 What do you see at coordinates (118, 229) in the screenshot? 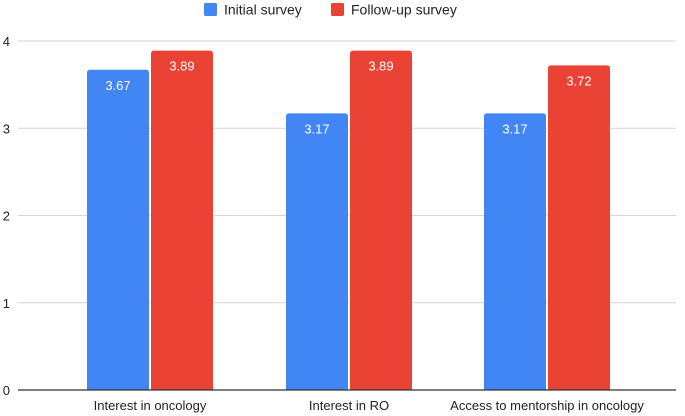
I see `bar-initial-survey-interest-in-oncology` at bounding box center [118, 229].